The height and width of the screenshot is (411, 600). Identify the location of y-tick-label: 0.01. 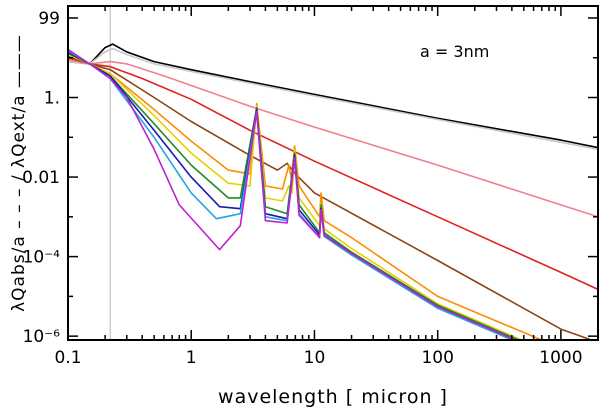
(41, 178).